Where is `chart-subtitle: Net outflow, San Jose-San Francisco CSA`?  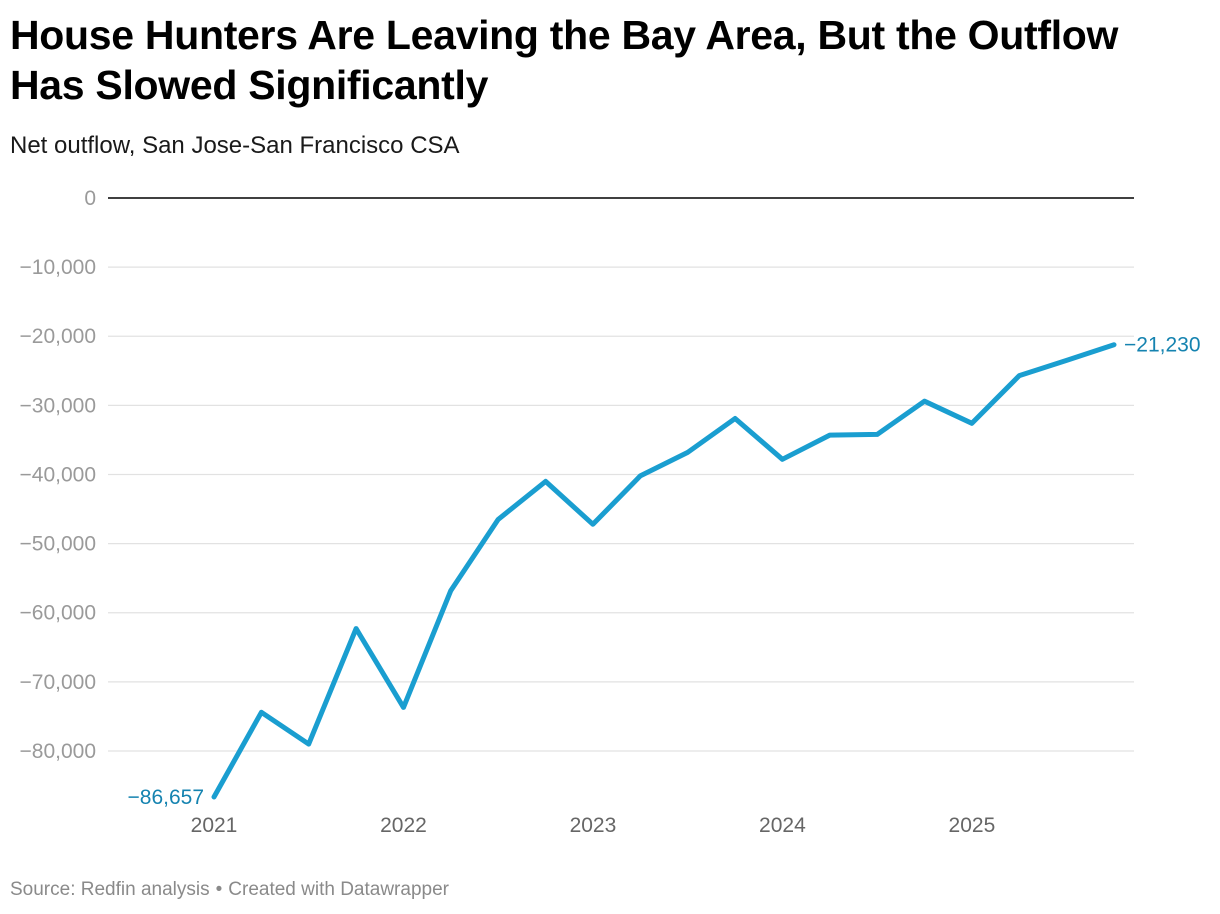
chart-subtitle: Net outflow, San Jose-San Francisco CSA is located at coordinates (235, 145).